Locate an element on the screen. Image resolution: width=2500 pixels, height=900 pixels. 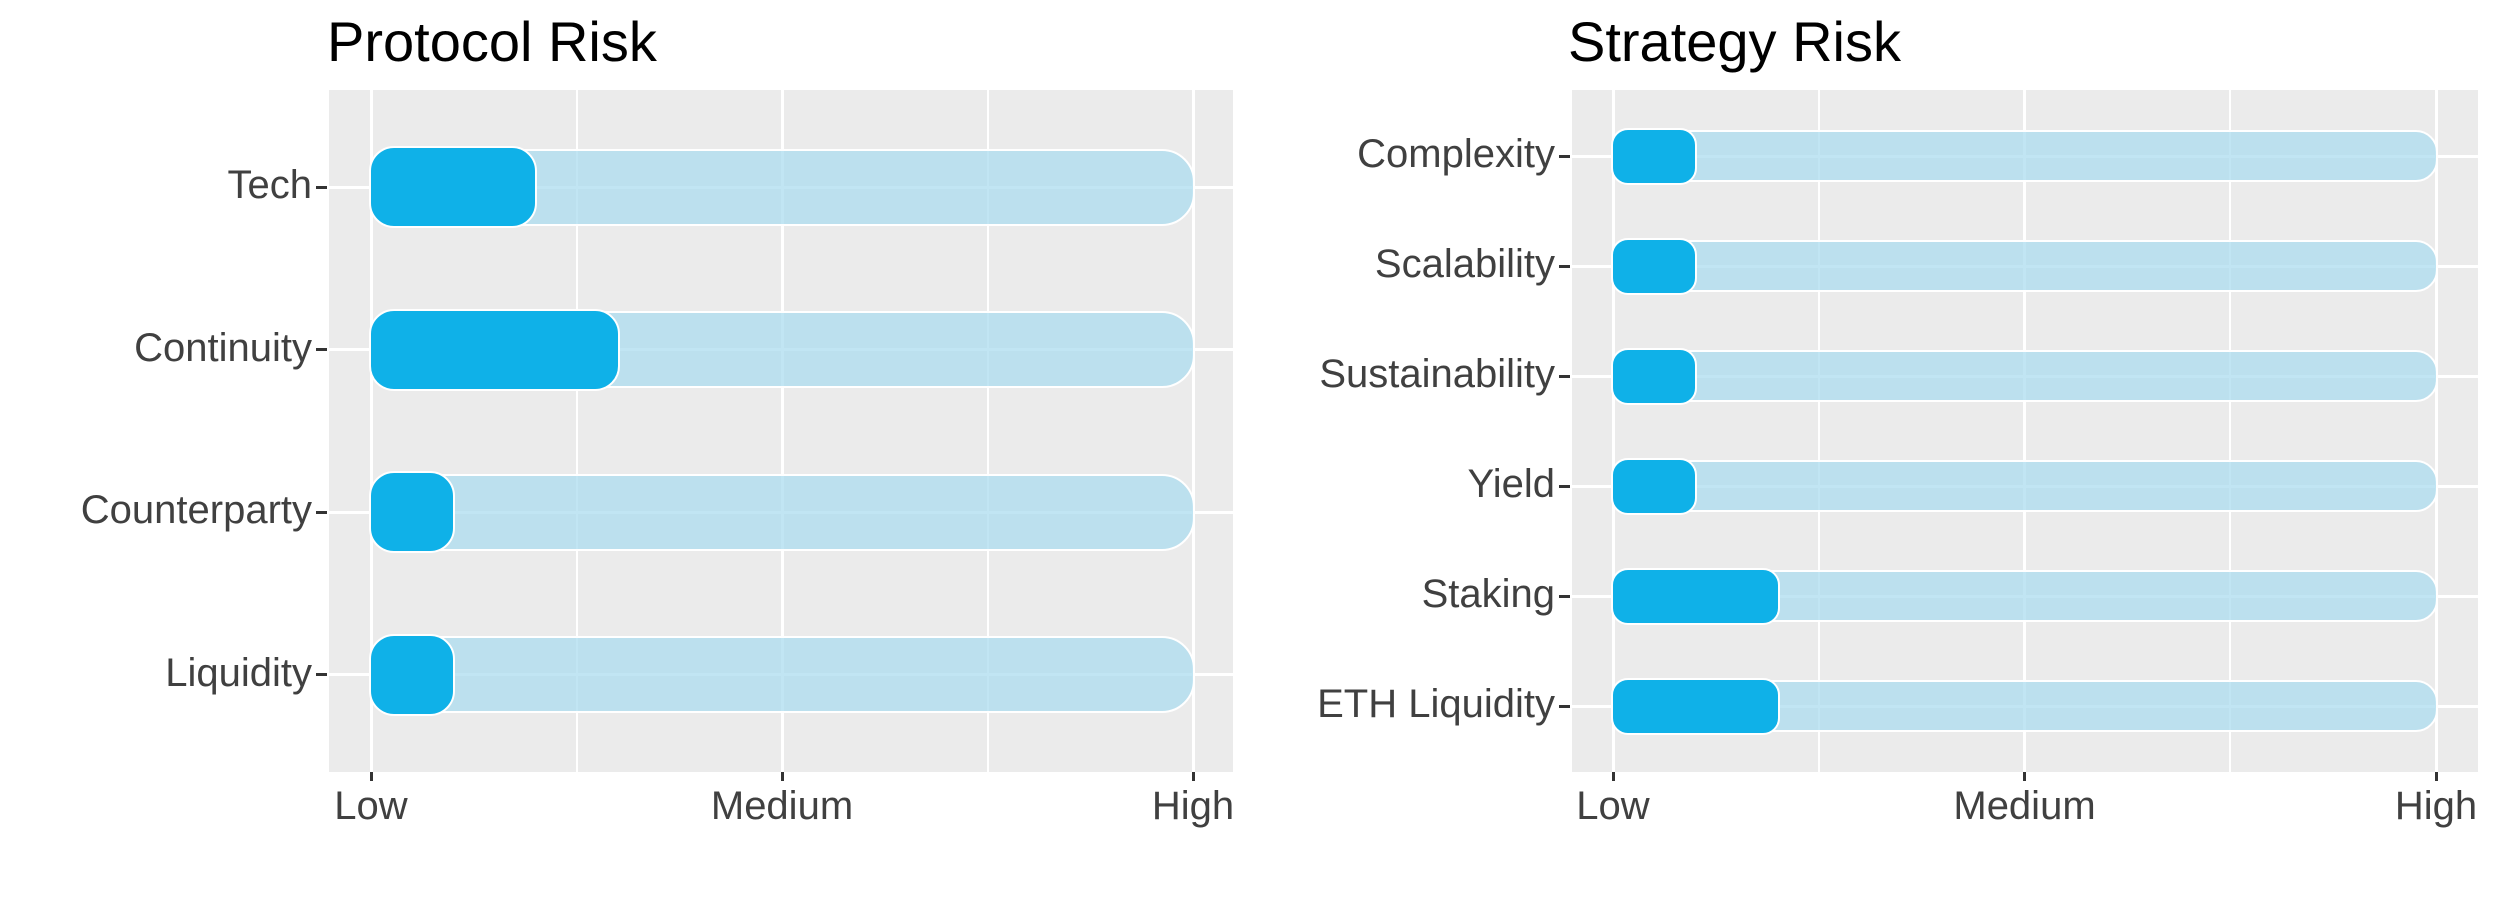
category-label: Yield is located at coordinates (1511, 484).